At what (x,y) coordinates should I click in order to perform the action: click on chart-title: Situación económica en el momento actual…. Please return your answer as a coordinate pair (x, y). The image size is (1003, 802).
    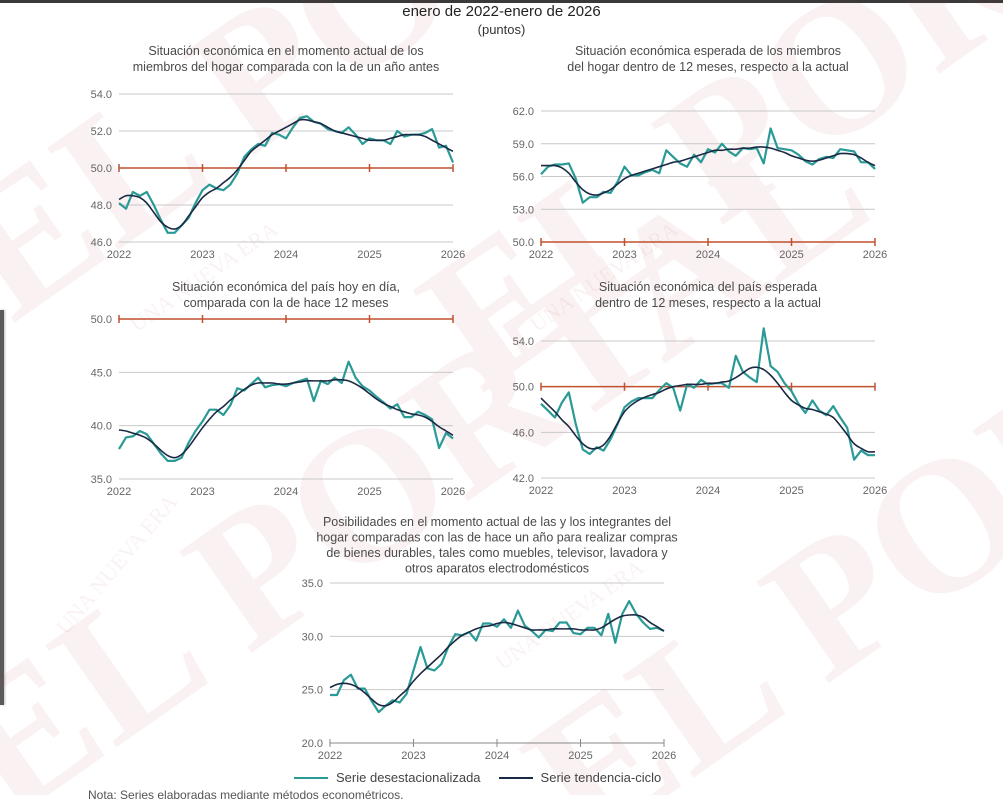
    Looking at the image, I should click on (285, 51).